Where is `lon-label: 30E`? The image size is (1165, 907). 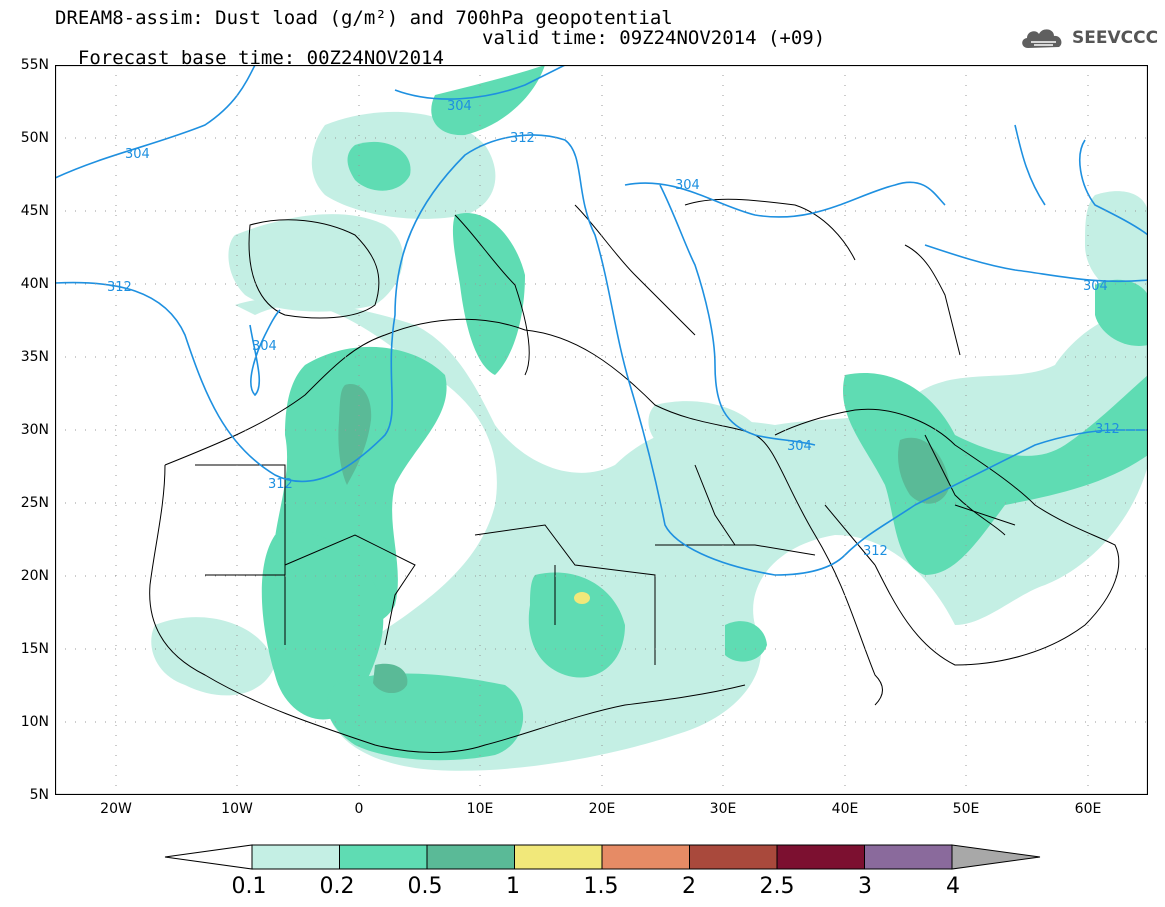 lon-label: 30E is located at coordinates (723, 809).